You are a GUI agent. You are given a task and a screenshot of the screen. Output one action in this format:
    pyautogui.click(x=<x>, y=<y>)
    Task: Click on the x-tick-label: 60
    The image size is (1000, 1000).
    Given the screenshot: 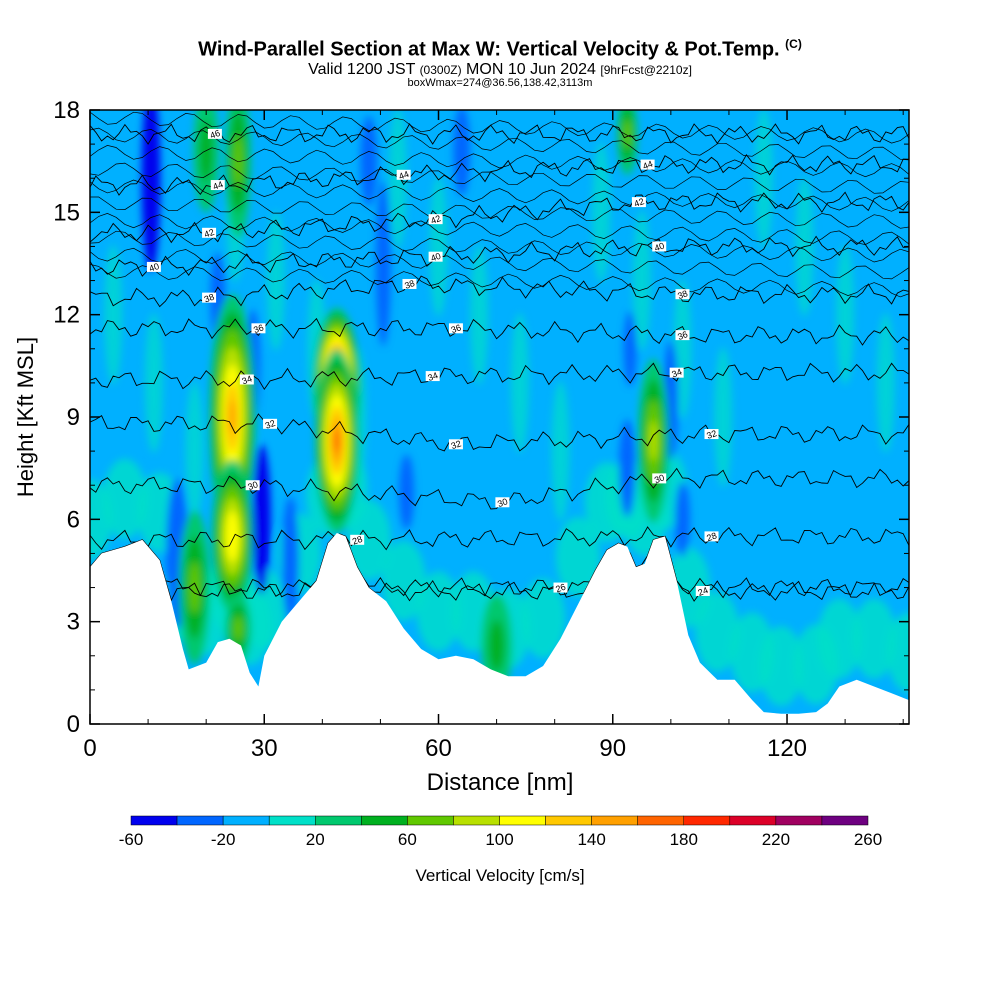 What is the action you would take?
    pyautogui.click(x=438, y=748)
    